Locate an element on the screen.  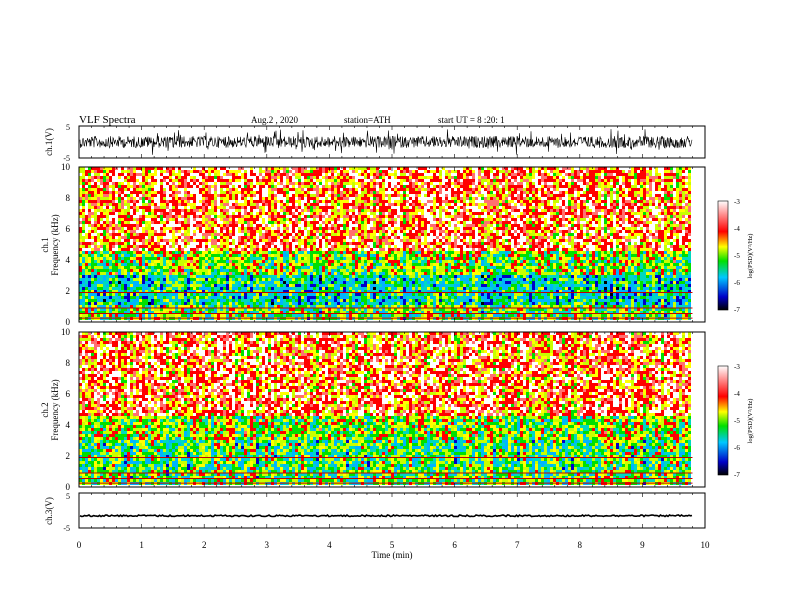
cb2-tick-neg3: -3 is located at coordinates (737, 367).